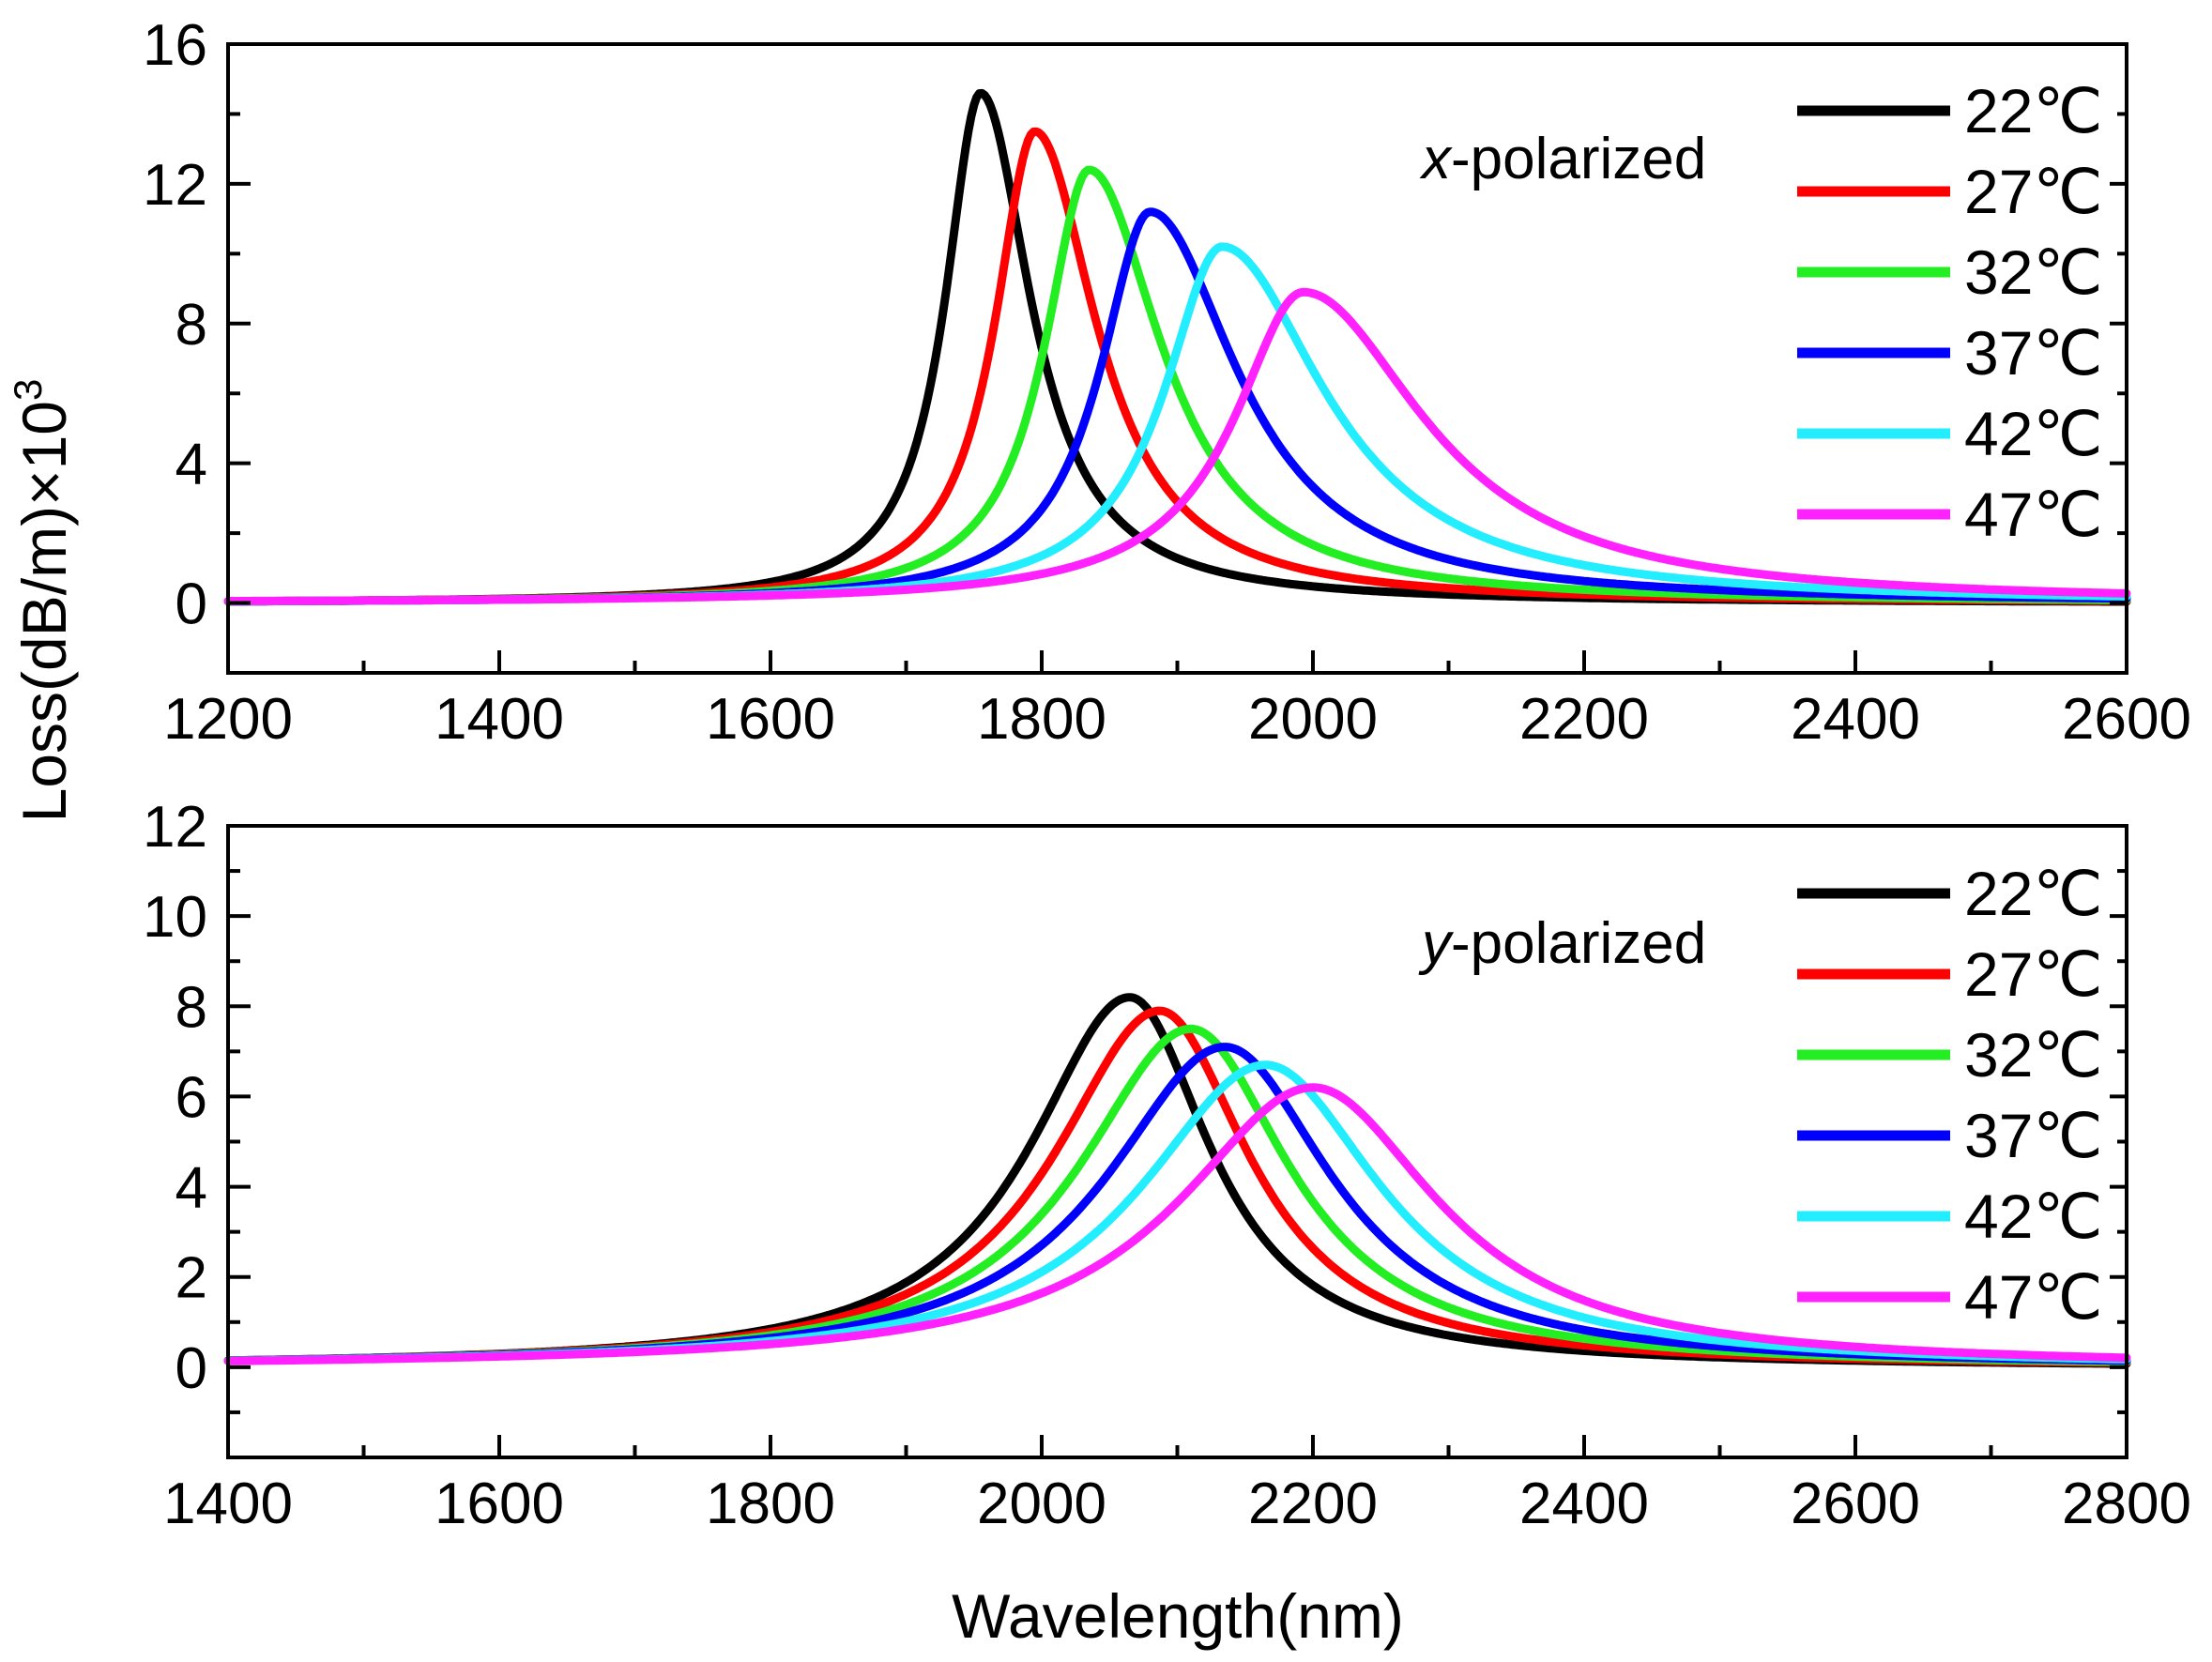 Image resolution: width=2212 pixels, height=1662 pixels. Describe the element at coordinates (2033, 514) in the screenshot. I see `top-legend-label-47c: 47℃` at that location.